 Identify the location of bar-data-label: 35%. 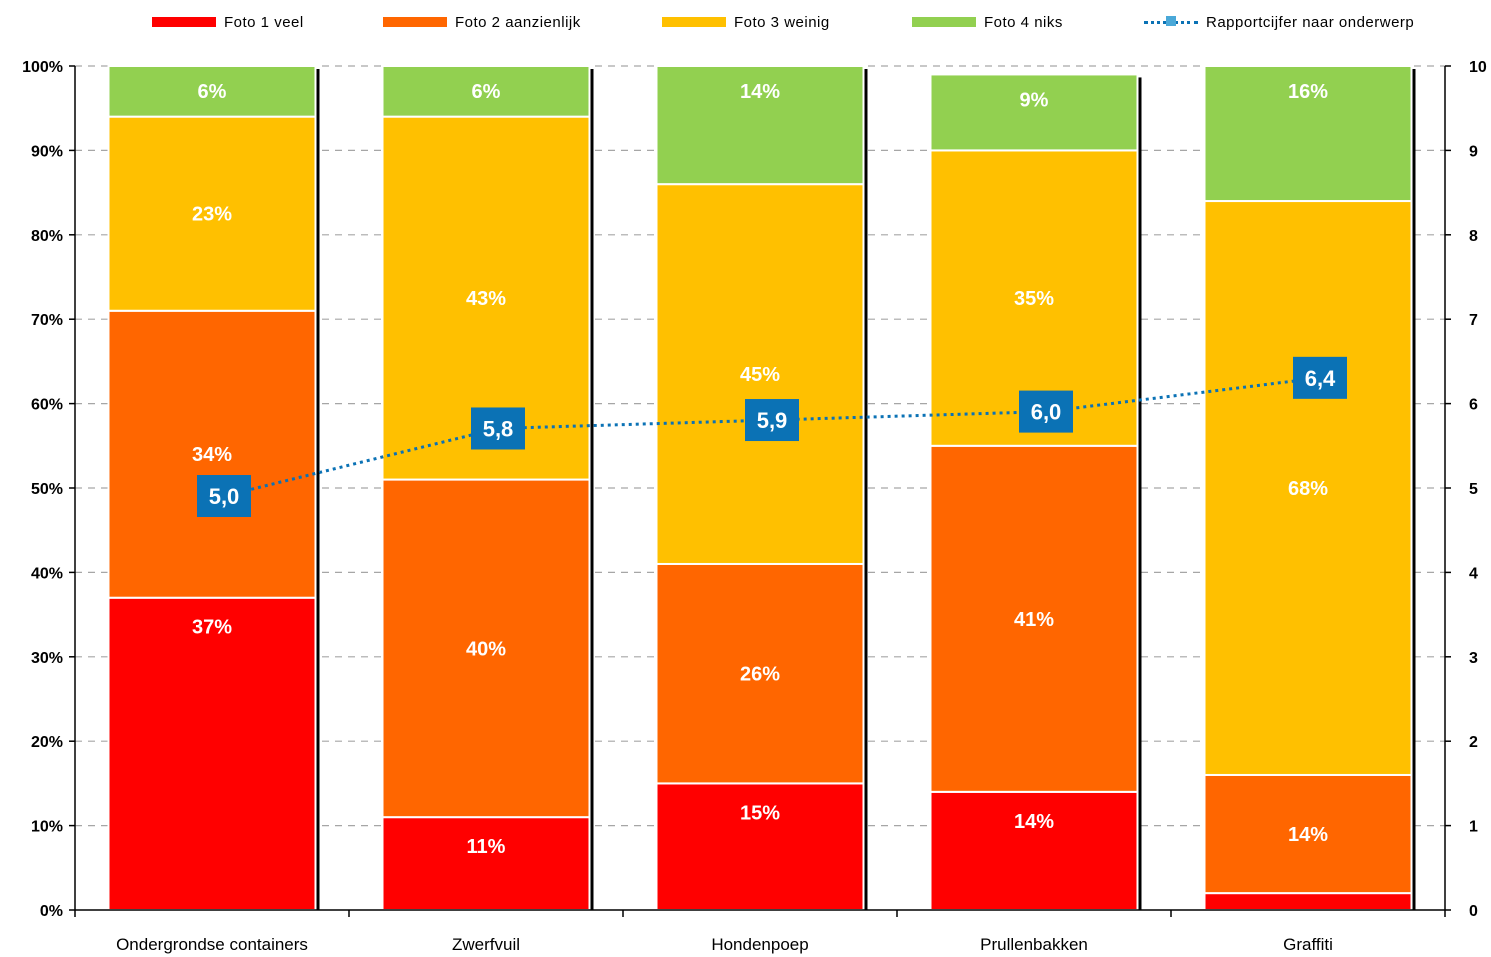
(1034, 299).